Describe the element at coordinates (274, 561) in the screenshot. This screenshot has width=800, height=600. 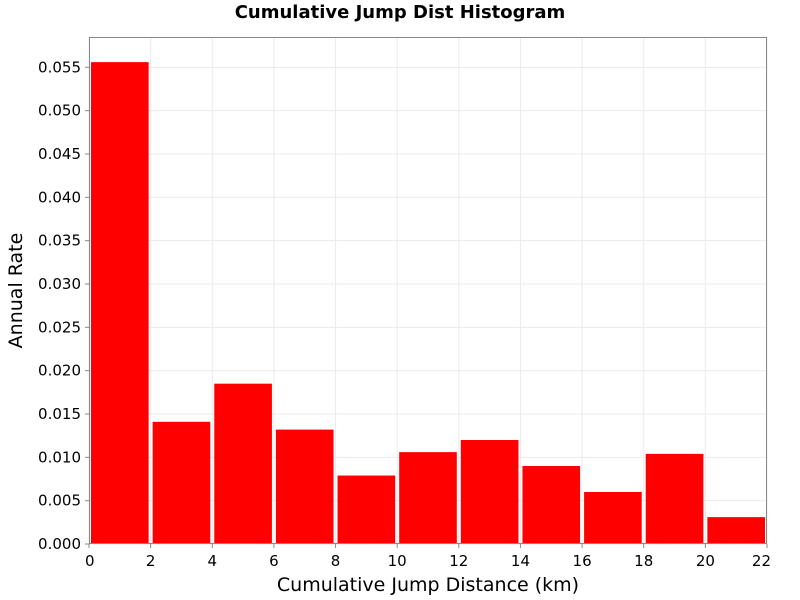
I see `x-tick-label: 6` at that location.